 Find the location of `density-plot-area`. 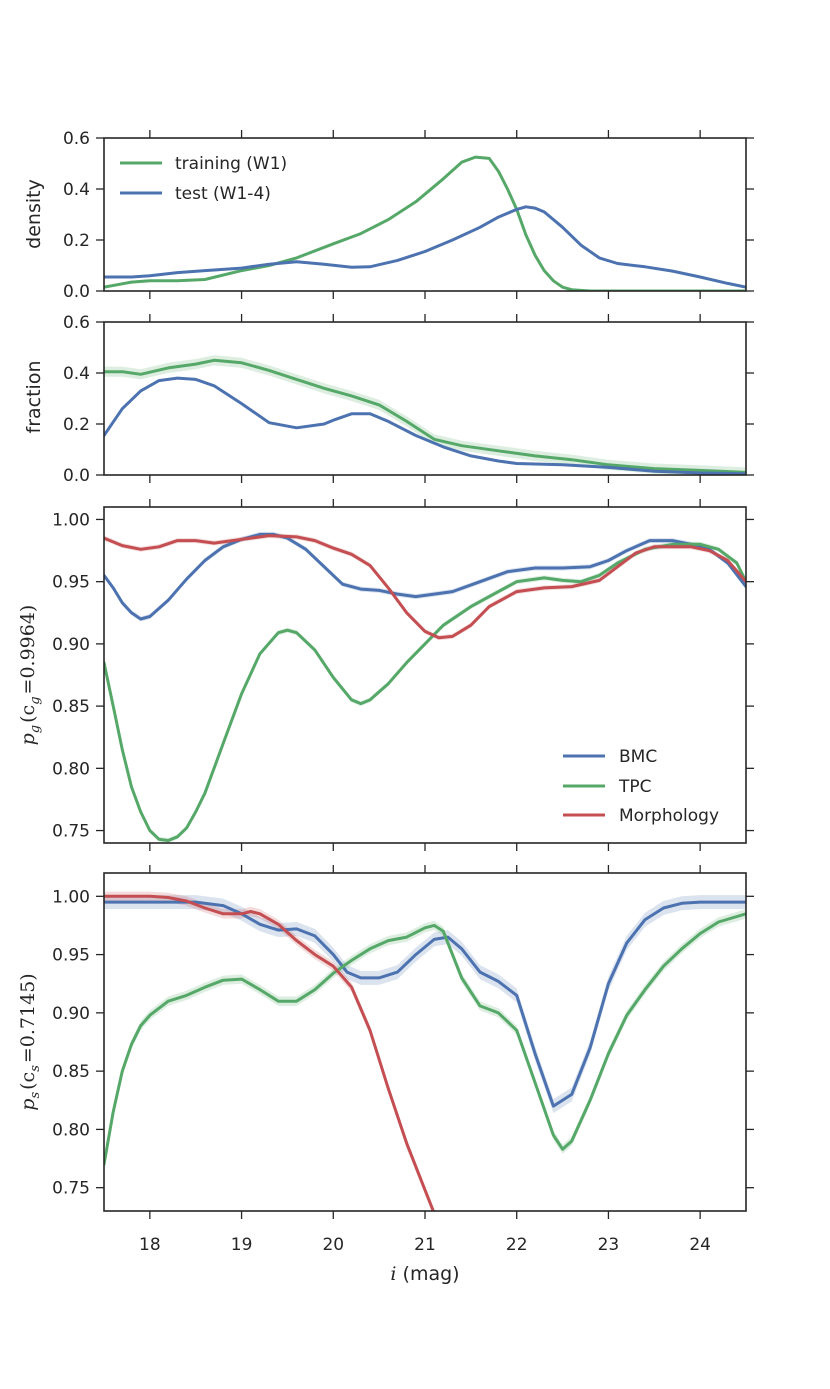

density-plot-area is located at coordinates (425, 223).